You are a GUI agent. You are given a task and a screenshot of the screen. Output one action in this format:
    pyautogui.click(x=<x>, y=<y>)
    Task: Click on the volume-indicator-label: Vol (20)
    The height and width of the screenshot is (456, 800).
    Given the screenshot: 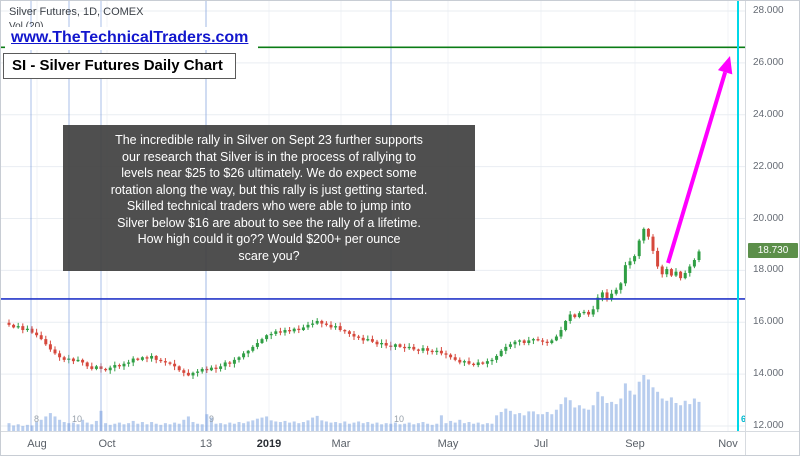 What is the action you would take?
    pyautogui.click(x=76, y=26)
    